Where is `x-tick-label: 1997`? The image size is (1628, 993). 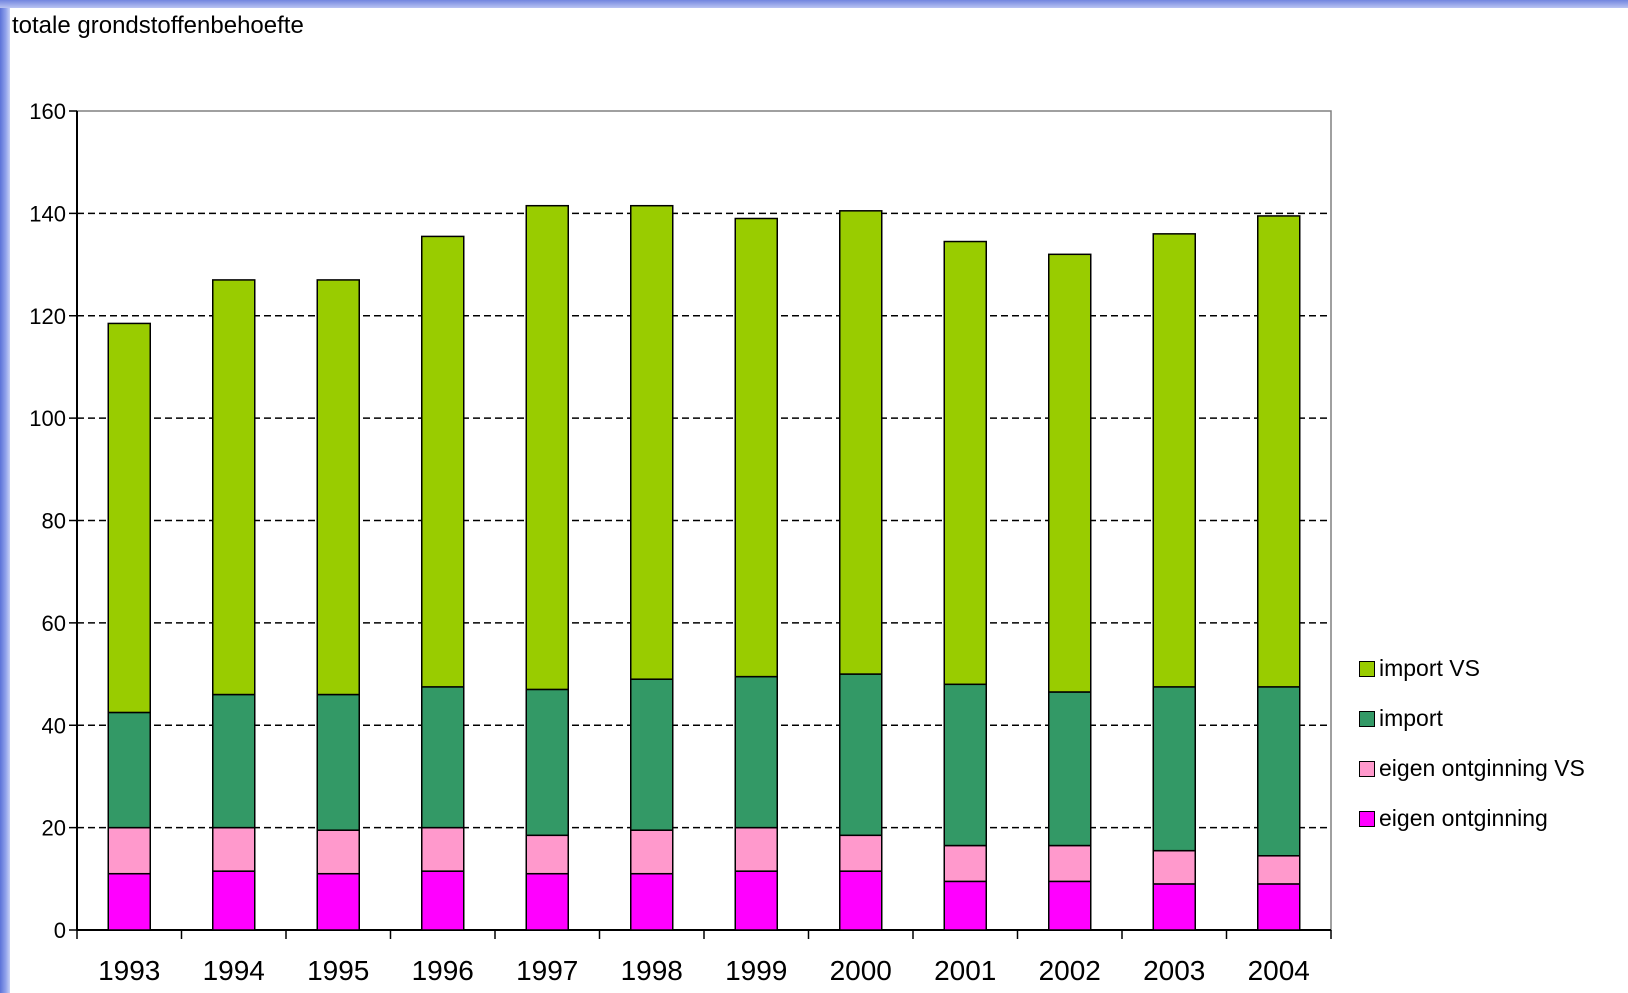
x-tick-label: 1997 is located at coordinates (547, 970).